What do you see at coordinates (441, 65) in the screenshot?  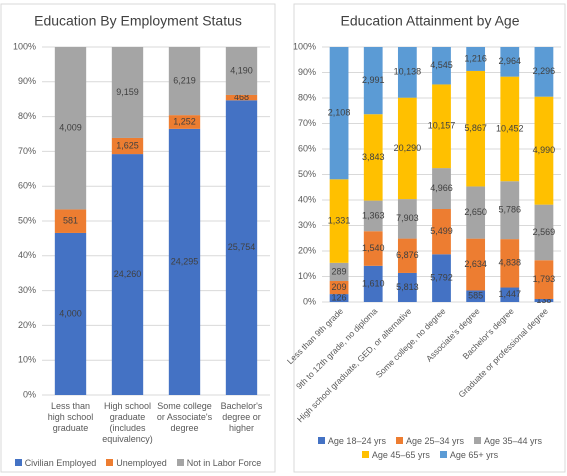 I see `data-label: 4,545` at bounding box center [441, 65].